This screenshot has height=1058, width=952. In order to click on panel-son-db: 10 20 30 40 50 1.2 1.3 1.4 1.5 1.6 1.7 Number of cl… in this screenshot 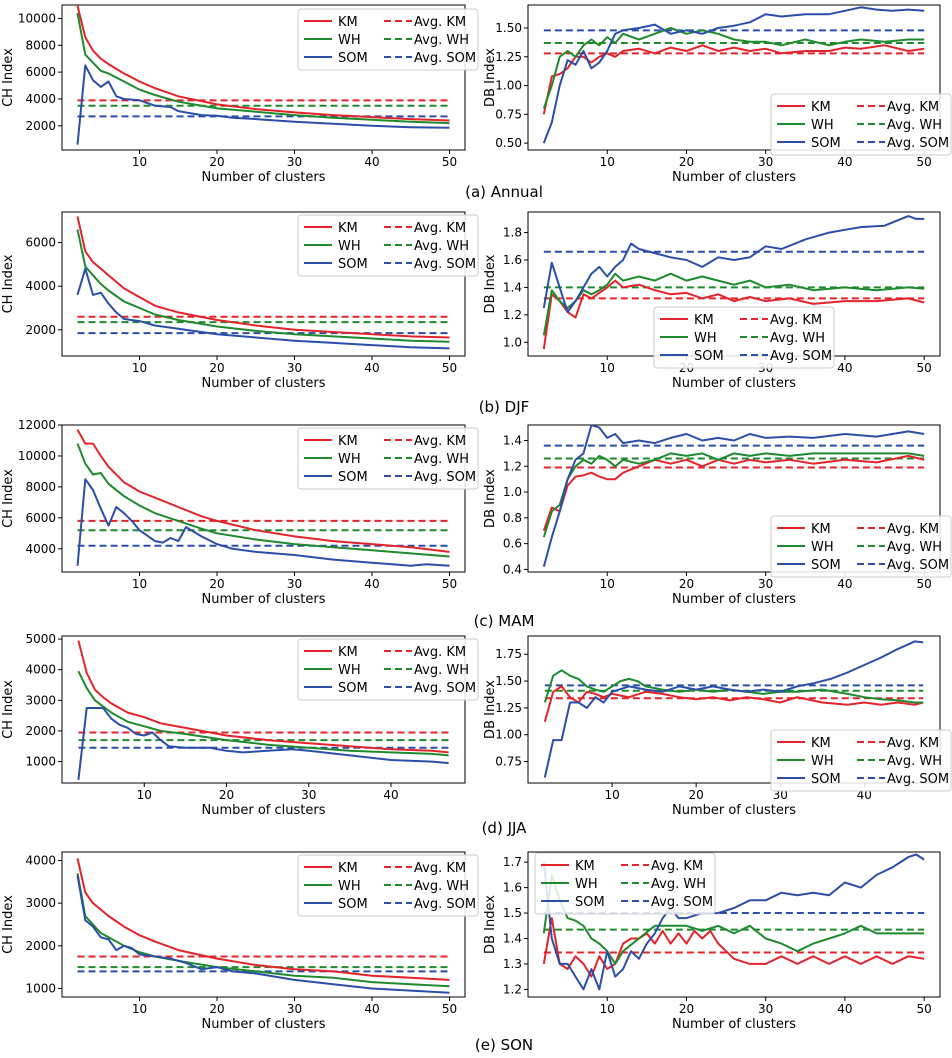, I will do `click(712, 941)`.